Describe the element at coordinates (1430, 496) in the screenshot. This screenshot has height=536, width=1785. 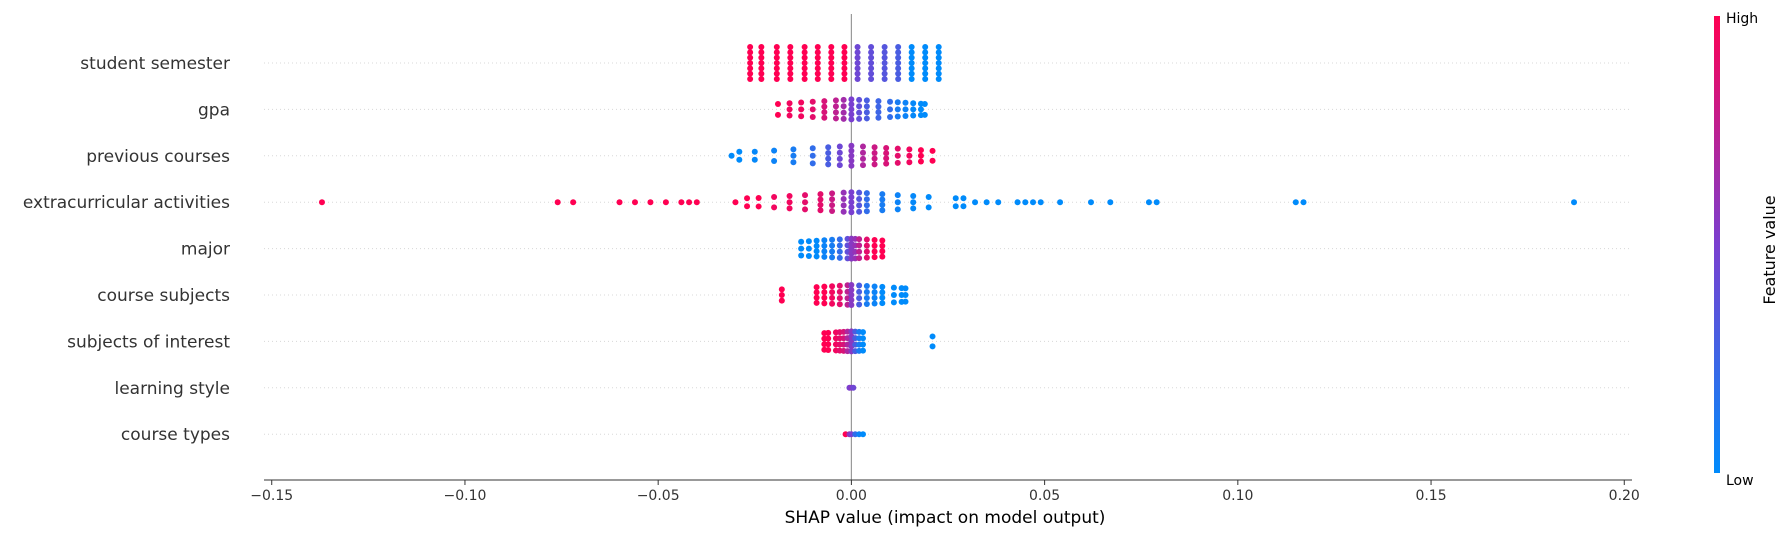
I see `x-tick-label: 0.15` at that location.